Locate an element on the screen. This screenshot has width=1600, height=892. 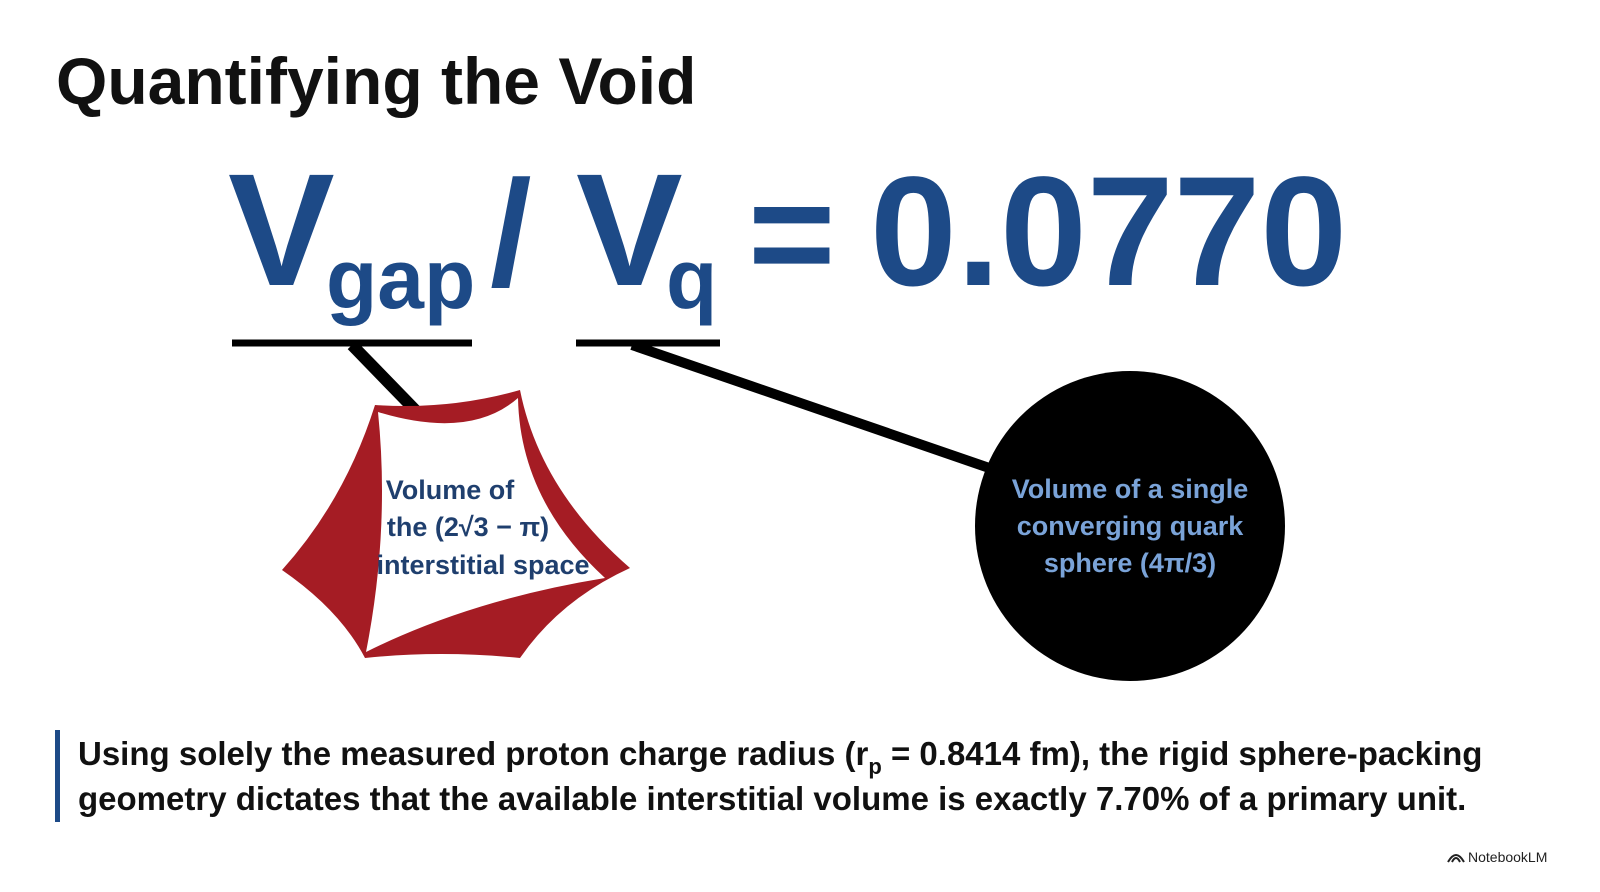
footer-subscript: p is located at coordinates (874, 766).